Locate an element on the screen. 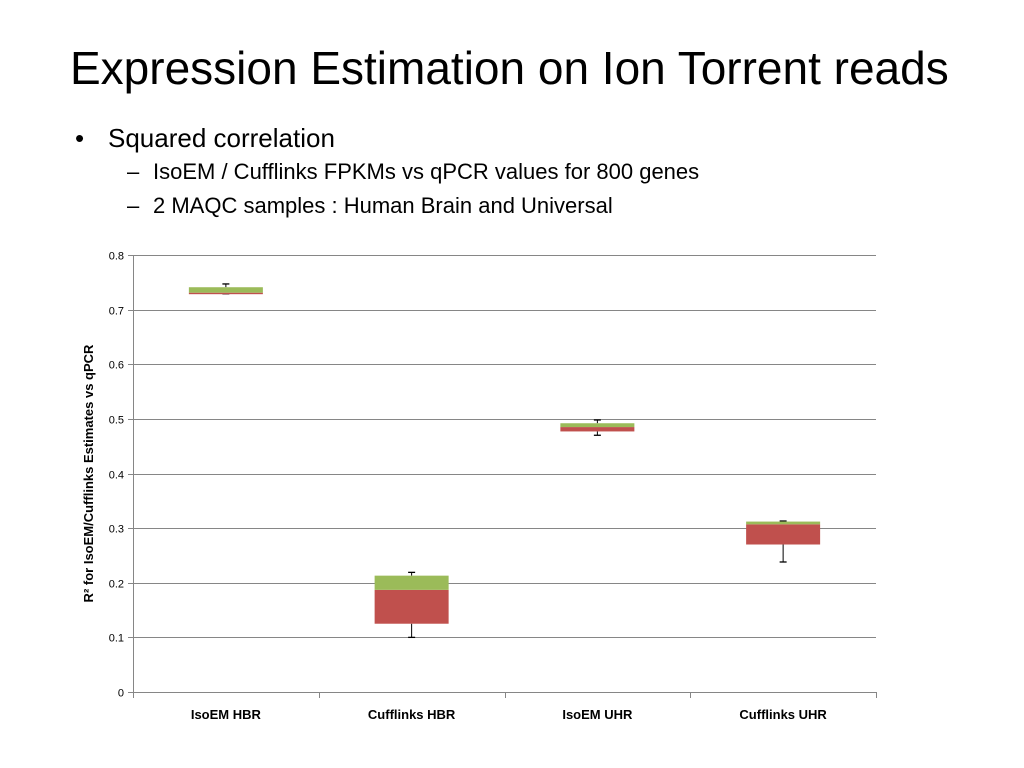 Image resolution: width=1024 pixels, height=768 pixels. bullet-text: Squared correlation is located at coordinates (221, 138).